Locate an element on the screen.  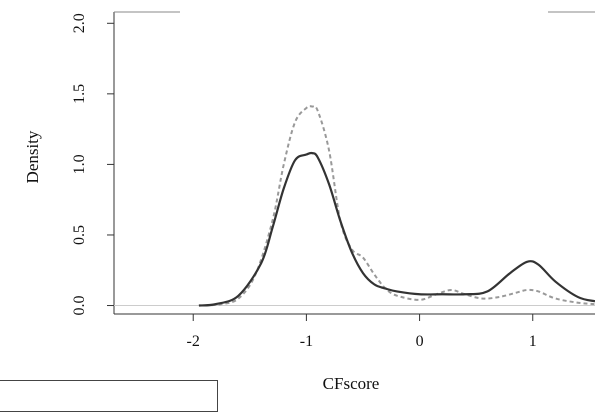
legend-box is located at coordinates (109, 396).